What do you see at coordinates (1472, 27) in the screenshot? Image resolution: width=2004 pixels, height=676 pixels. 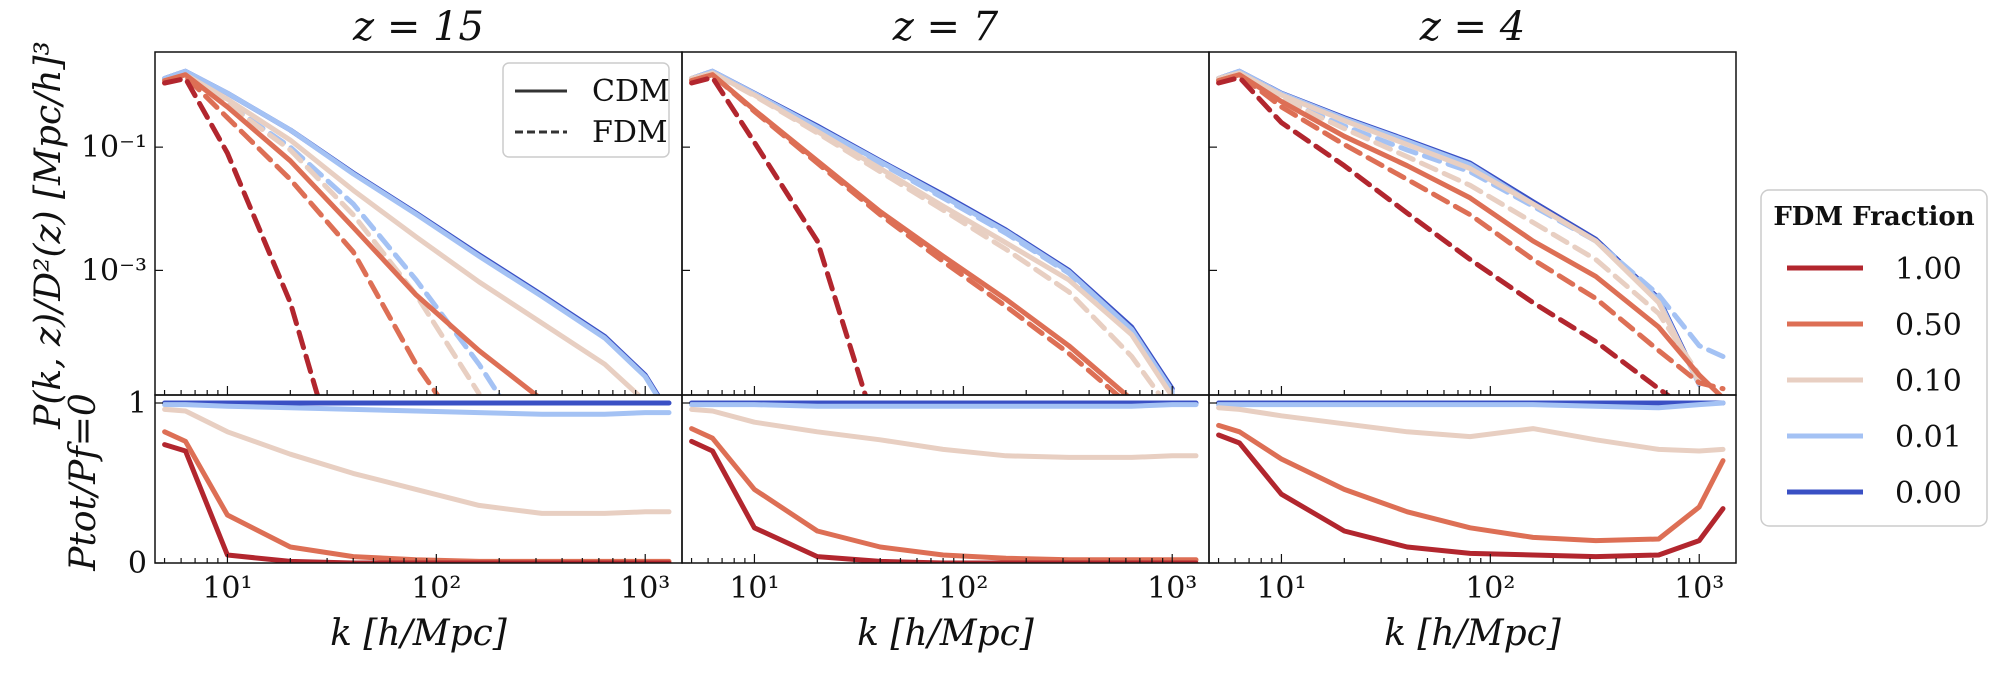 I see `panel-title: z = 4` at bounding box center [1472, 27].